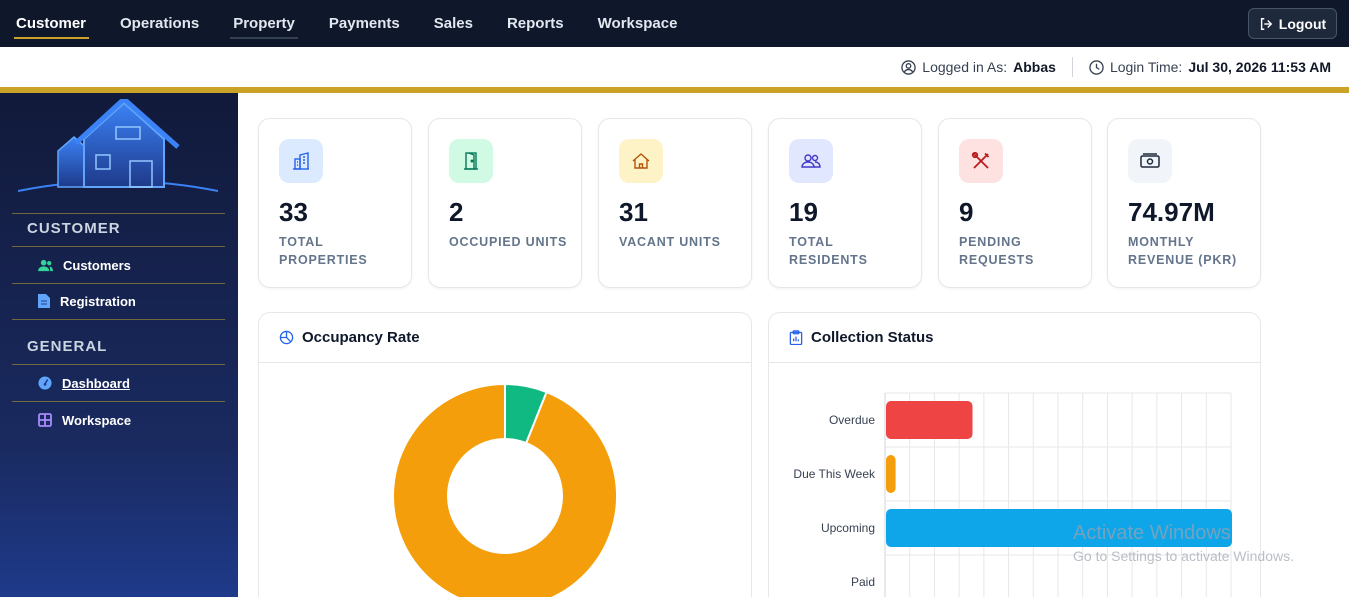  What do you see at coordinates (981, 161) in the screenshot?
I see `tools-icon` at bounding box center [981, 161].